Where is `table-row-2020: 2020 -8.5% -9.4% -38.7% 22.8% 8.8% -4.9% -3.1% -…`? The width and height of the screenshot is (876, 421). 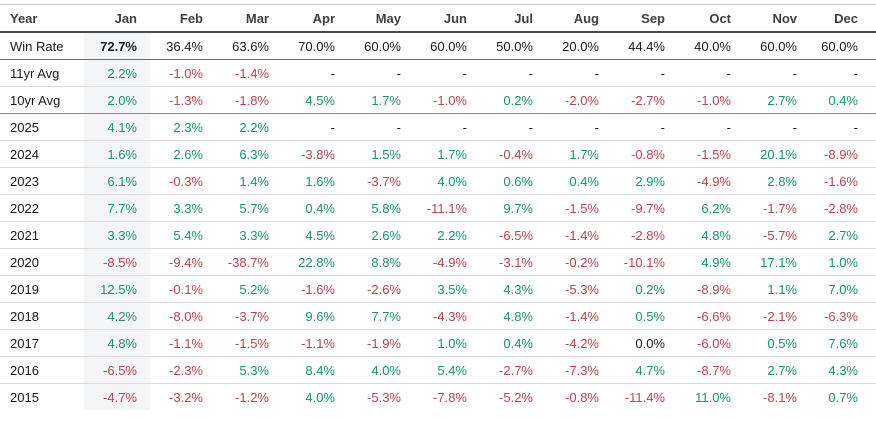 table-row-2020: 2020 -8.5% -9.4% -38.7% 22.8% 8.8% -4.9% -3.1% -… is located at coordinates (438, 262).